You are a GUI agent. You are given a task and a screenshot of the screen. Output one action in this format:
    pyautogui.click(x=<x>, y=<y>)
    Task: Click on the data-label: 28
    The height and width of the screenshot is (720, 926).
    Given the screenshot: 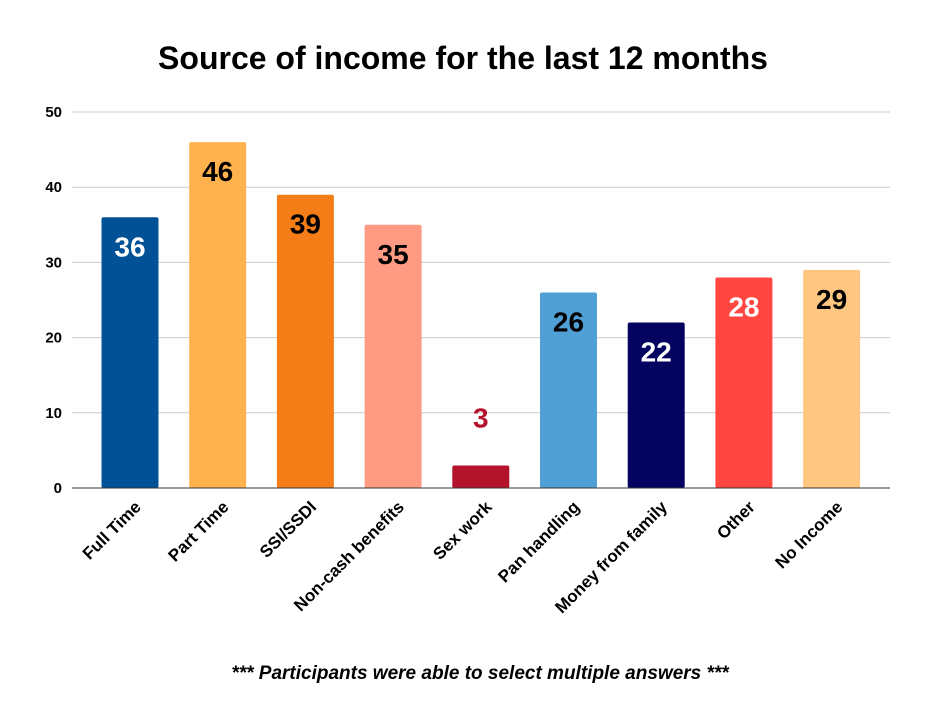 What is the action you would take?
    pyautogui.click(x=743, y=306)
    